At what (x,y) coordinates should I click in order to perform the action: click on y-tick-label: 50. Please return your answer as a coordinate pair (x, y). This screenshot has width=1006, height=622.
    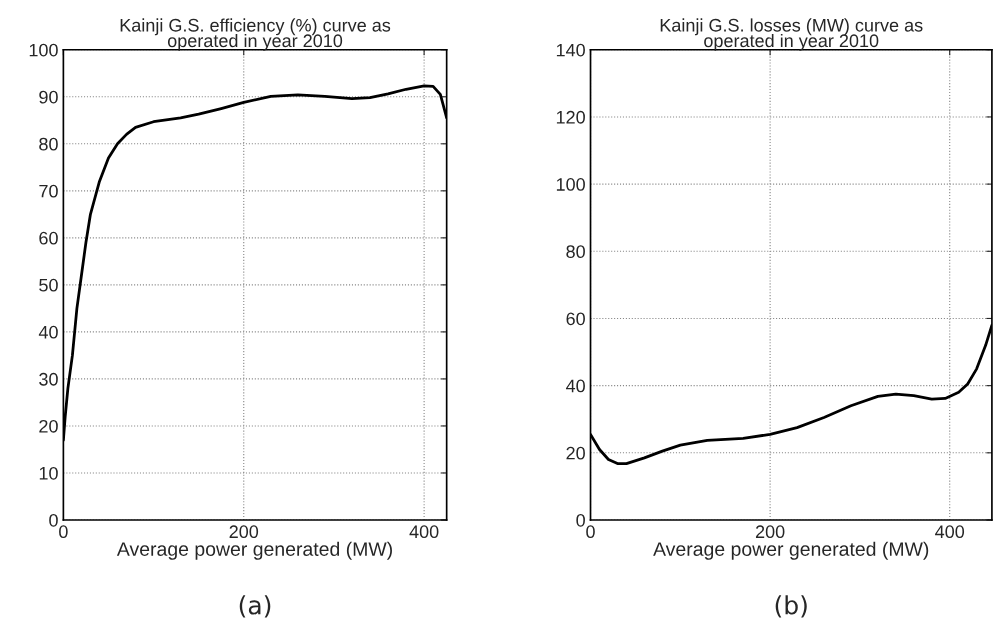
    Looking at the image, I should click on (48, 285).